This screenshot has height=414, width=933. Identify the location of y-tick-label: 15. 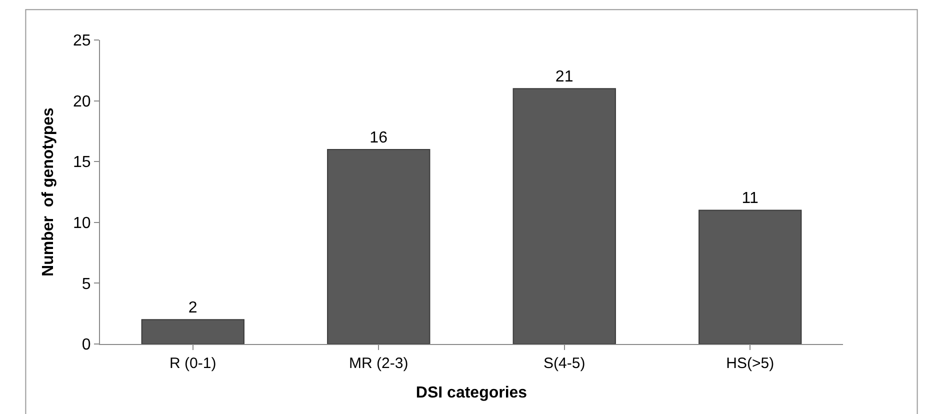
(82, 163).